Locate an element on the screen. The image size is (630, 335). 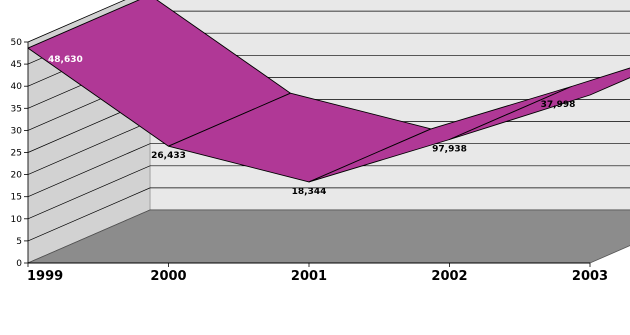
y-tick-label: 10 is located at coordinates (17, 220).